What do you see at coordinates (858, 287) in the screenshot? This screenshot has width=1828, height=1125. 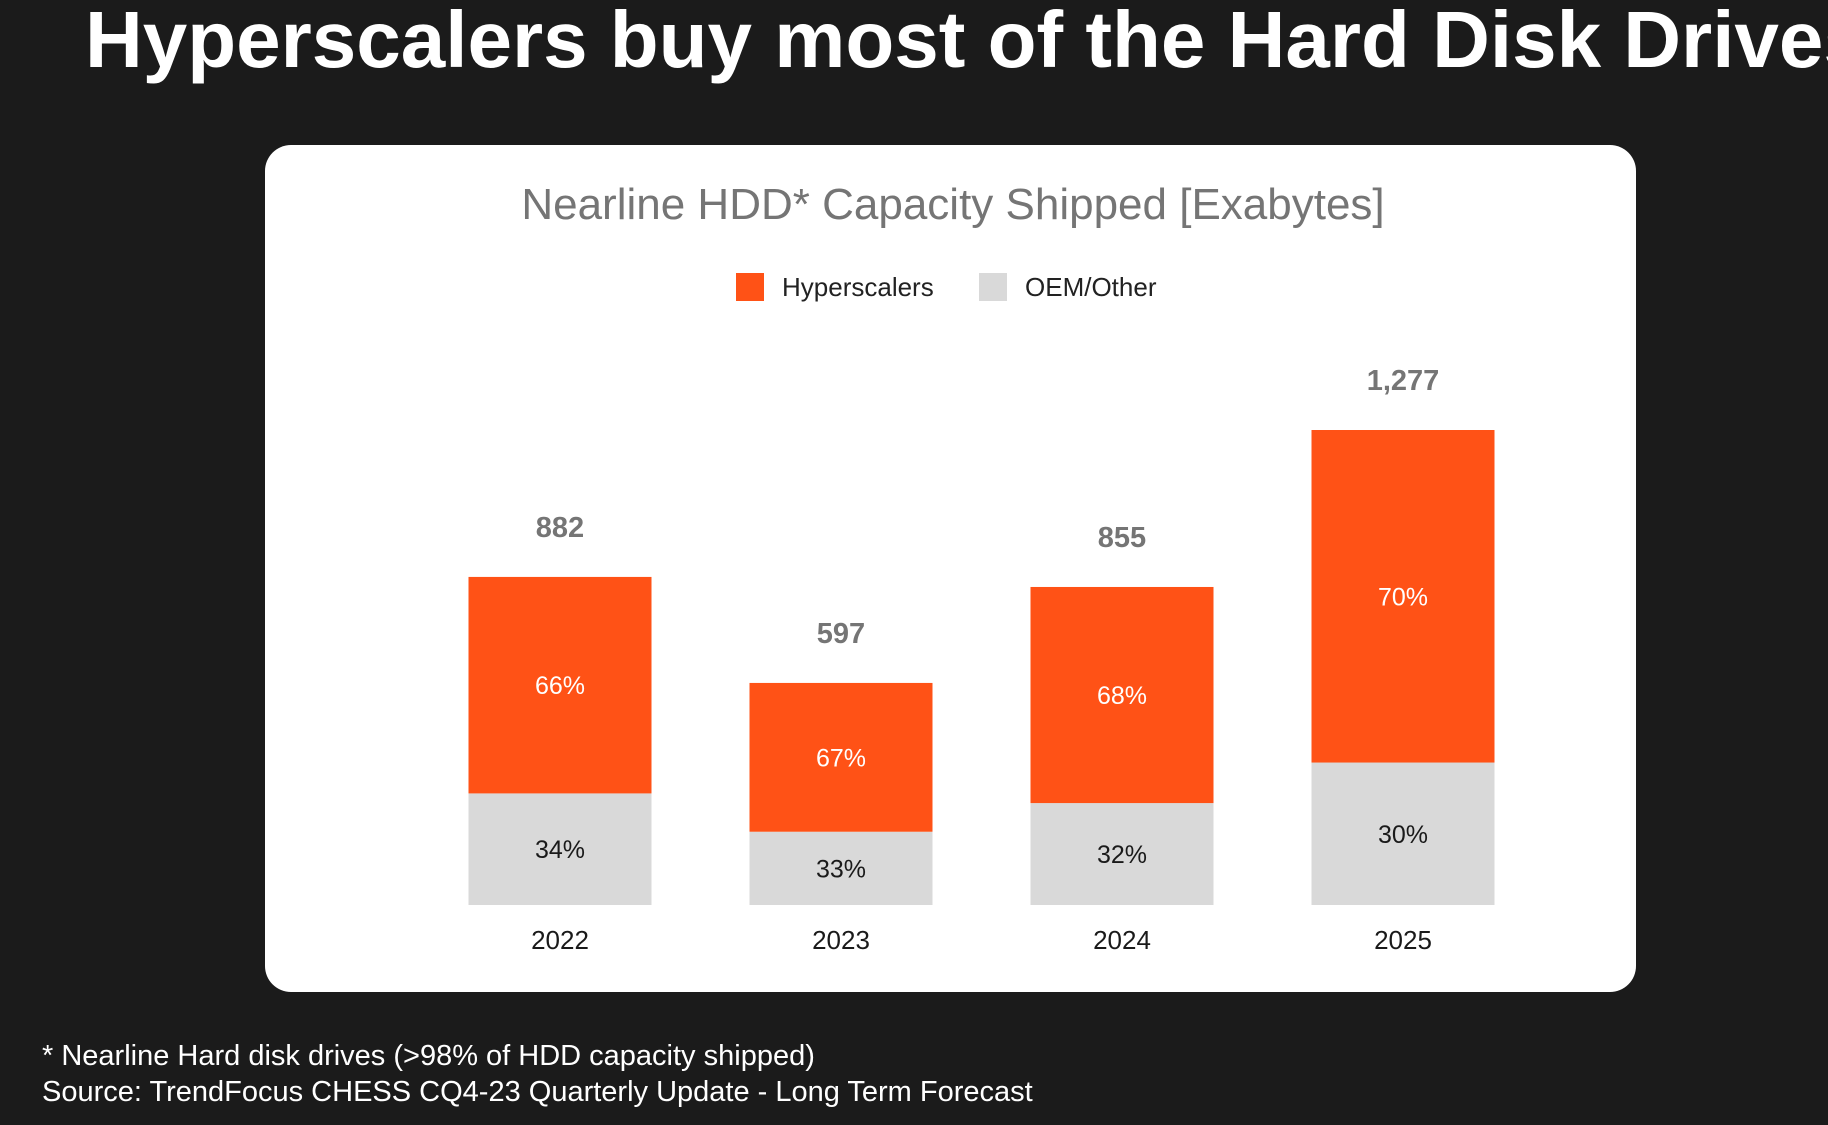 I see `legend-label-hyperscalers: Hyperscalers` at bounding box center [858, 287].